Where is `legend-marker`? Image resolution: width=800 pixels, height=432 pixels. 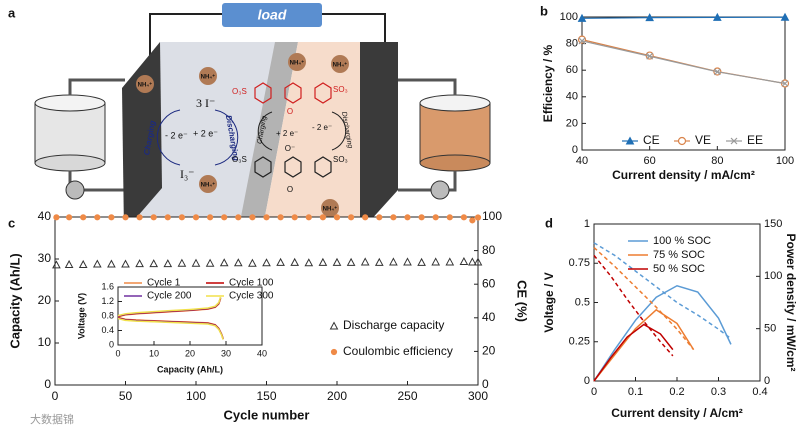 legend-marker is located at coordinates (734, 141).